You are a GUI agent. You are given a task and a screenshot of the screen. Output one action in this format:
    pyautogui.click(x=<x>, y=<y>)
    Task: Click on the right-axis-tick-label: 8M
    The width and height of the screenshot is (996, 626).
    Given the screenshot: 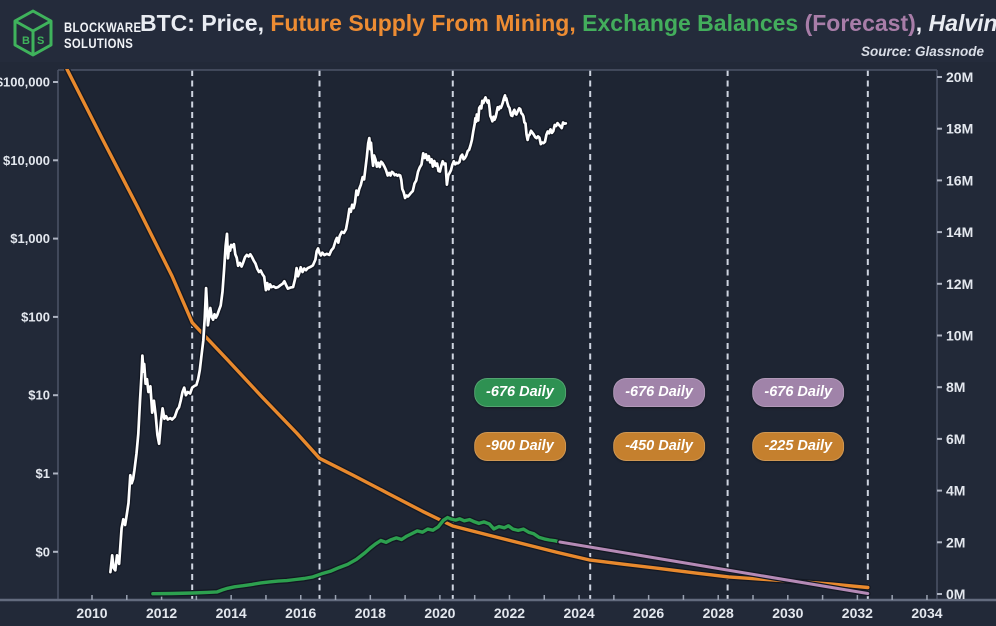 What is the action you would take?
    pyautogui.click(x=955, y=387)
    